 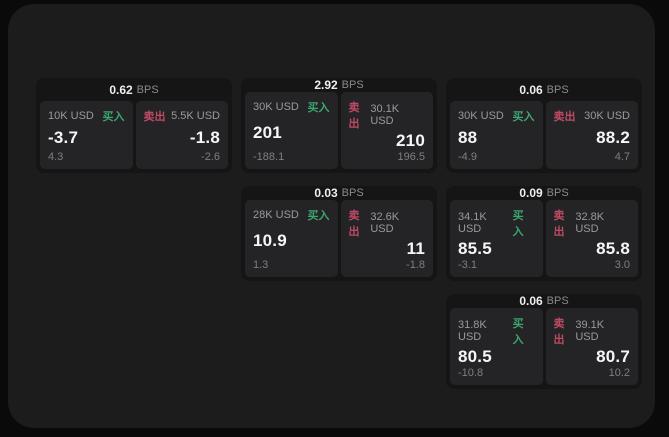 What do you see at coordinates (385, 223) in the screenshot?
I see `sell-amount: 32.6K USD` at bounding box center [385, 223].